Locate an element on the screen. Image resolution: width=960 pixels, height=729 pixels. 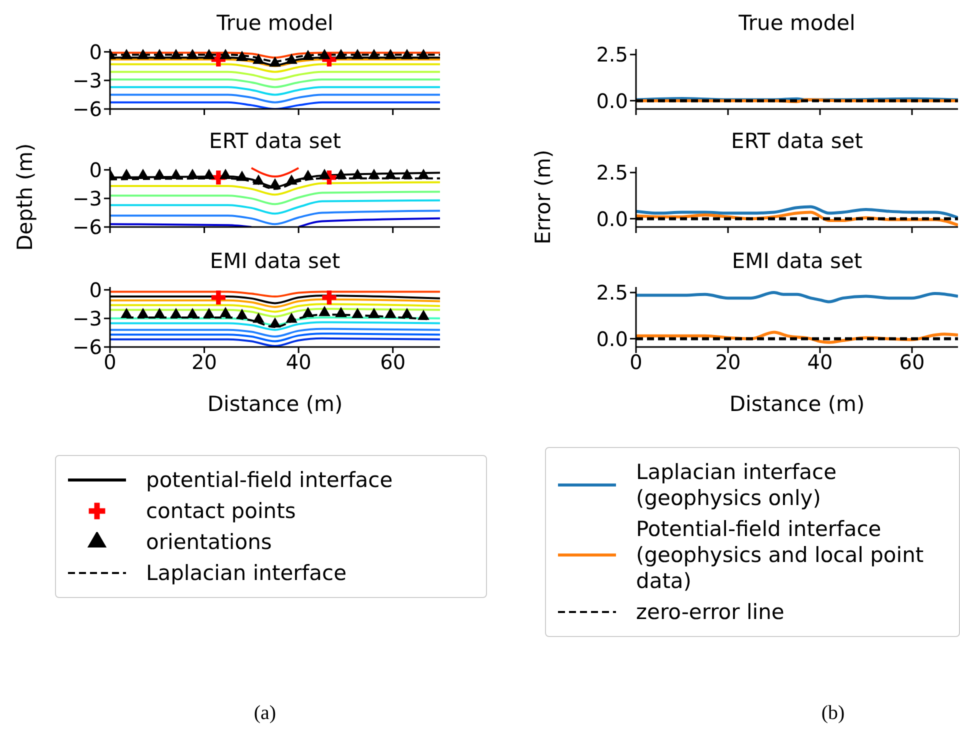
y-axis-title: Depth (m) is located at coordinates (25, 197).